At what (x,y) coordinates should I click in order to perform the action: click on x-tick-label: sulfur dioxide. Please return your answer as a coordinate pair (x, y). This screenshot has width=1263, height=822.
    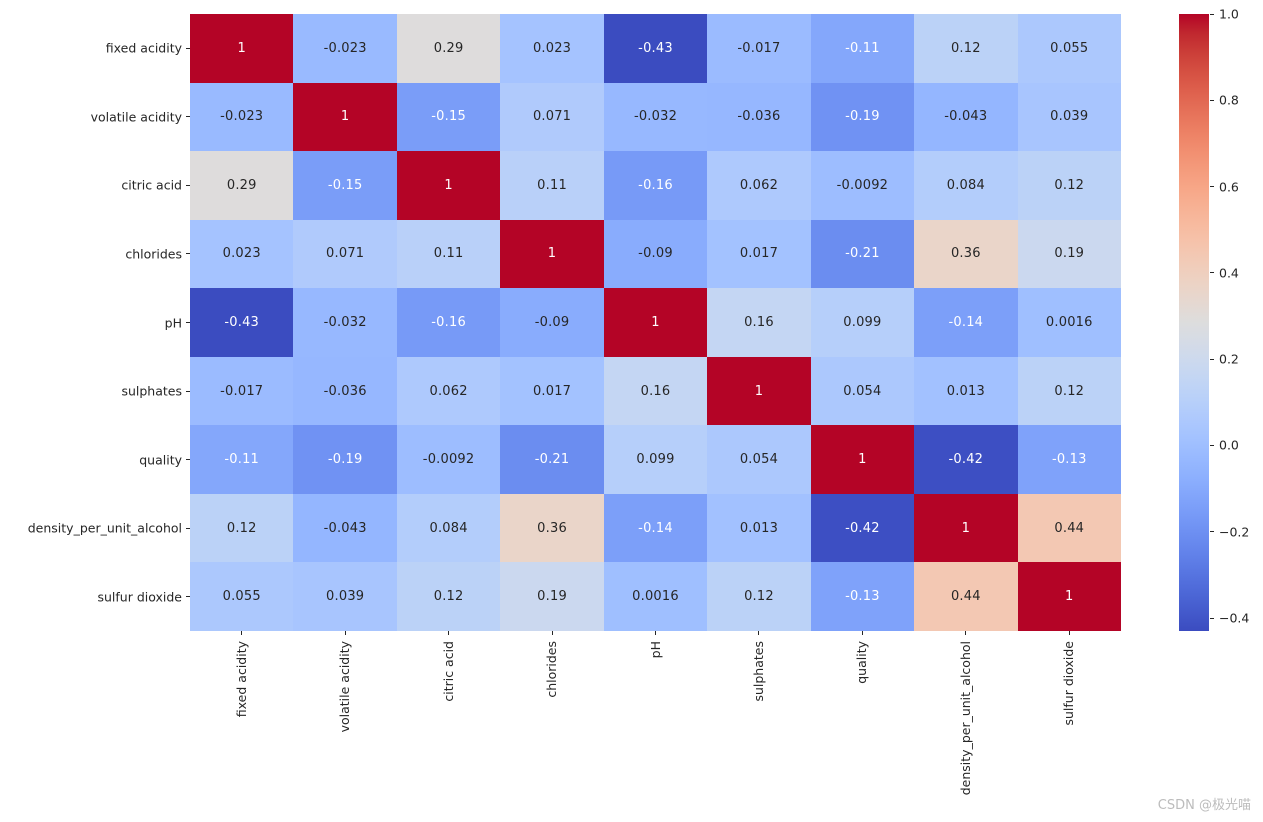
    Looking at the image, I should click on (1069, 683).